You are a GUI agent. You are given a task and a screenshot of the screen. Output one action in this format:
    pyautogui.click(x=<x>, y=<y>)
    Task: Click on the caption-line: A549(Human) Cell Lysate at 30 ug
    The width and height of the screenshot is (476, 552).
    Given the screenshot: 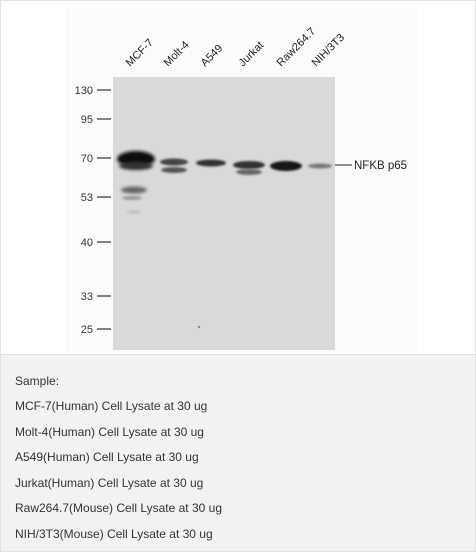 What is the action you would take?
    pyautogui.click(x=107, y=457)
    